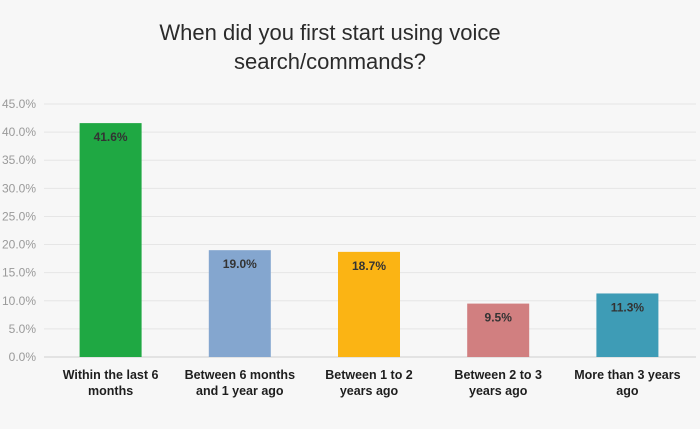 Image resolution: width=700 pixels, height=429 pixels. What do you see at coordinates (111, 375) in the screenshot?
I see `category-label: Within the last 6` at bounding box center [111, 375].